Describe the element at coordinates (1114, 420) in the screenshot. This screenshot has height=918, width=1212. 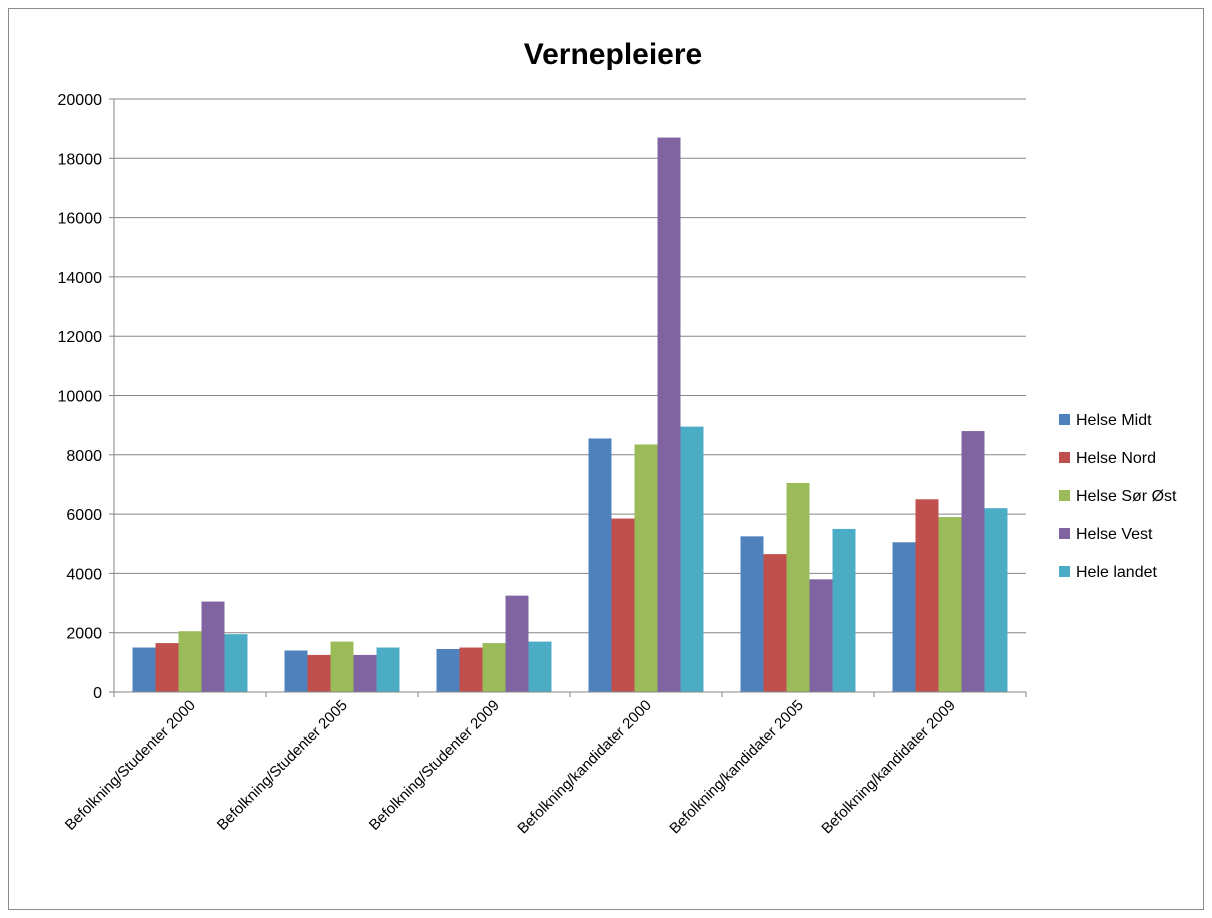
I see `legend-label: Helse Midt` at that location.